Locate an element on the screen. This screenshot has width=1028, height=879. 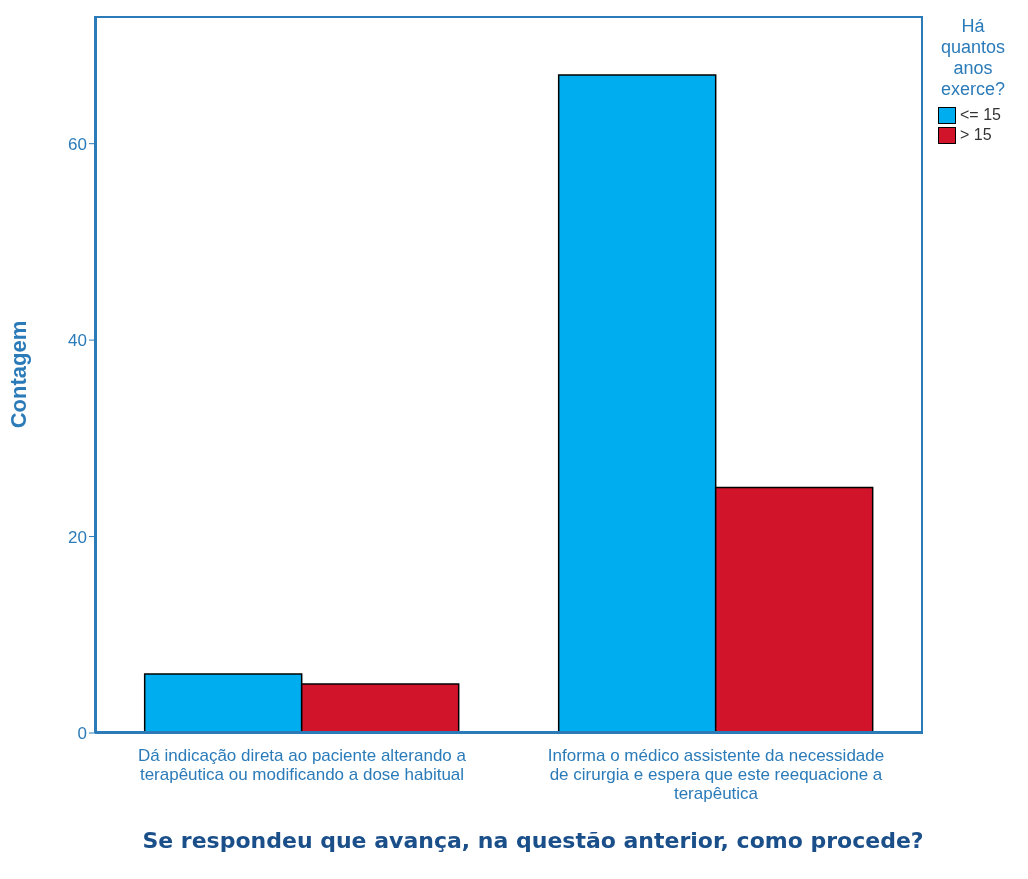
y-axis-title: Contagem is located at coordinates (18, 374).